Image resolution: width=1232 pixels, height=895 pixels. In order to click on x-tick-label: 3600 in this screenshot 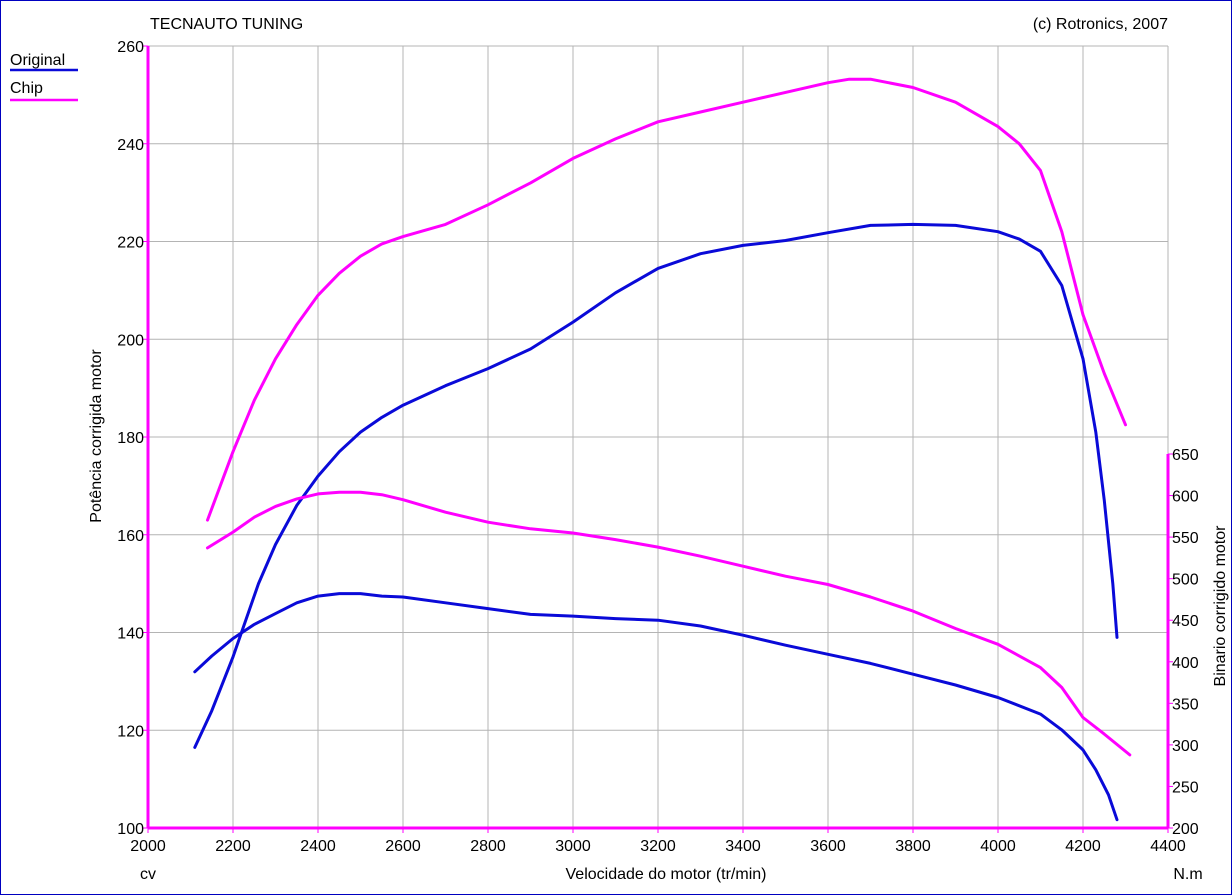, I will do `click(828, 846)`.